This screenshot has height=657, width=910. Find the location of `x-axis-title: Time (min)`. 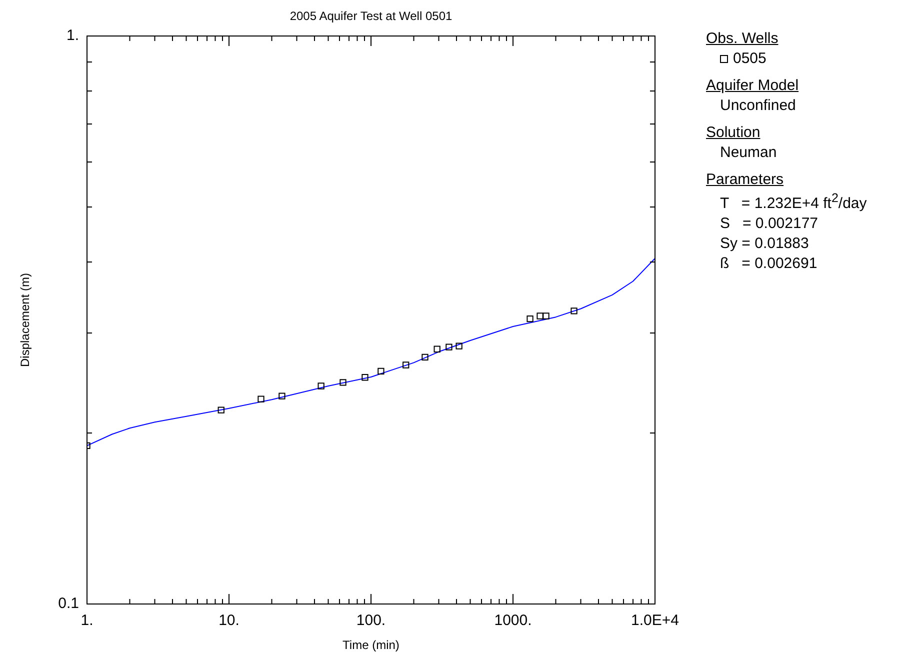

x-axis-title: Time (min) is located at coordinates (371, 645).